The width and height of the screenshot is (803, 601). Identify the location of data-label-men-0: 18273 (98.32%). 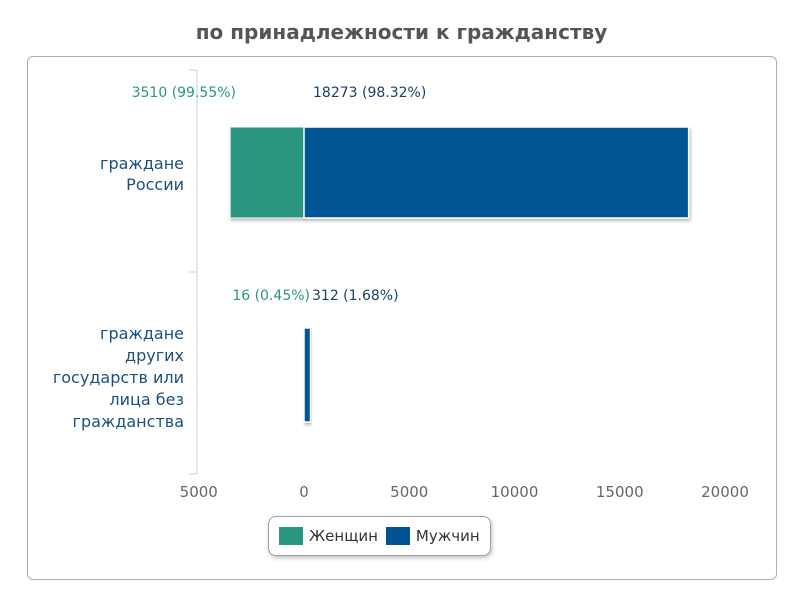
(369, 93).